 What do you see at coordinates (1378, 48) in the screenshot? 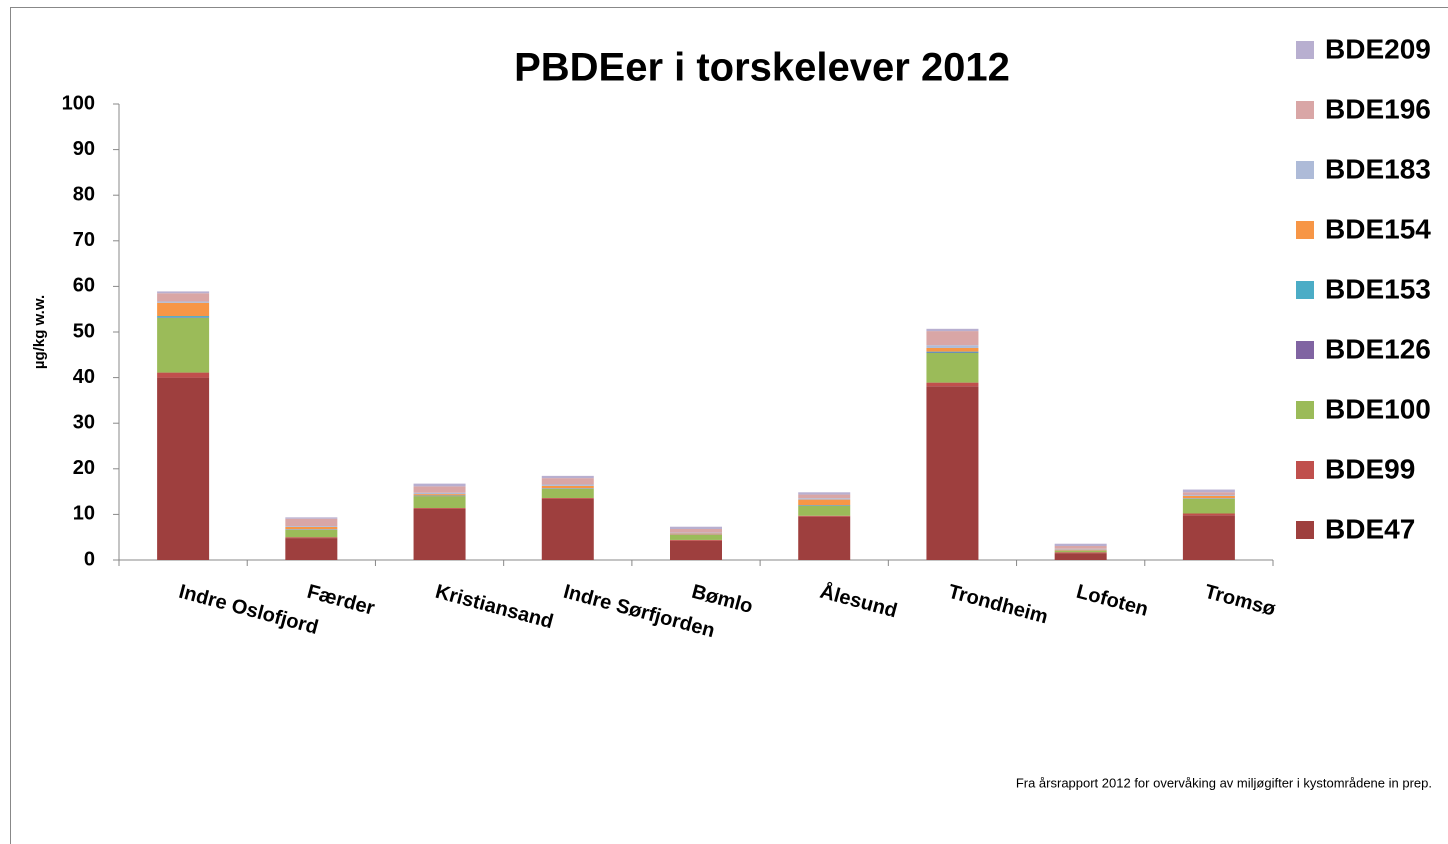
I see `legend-label: BDE209` at bounding box center [1378, 48].